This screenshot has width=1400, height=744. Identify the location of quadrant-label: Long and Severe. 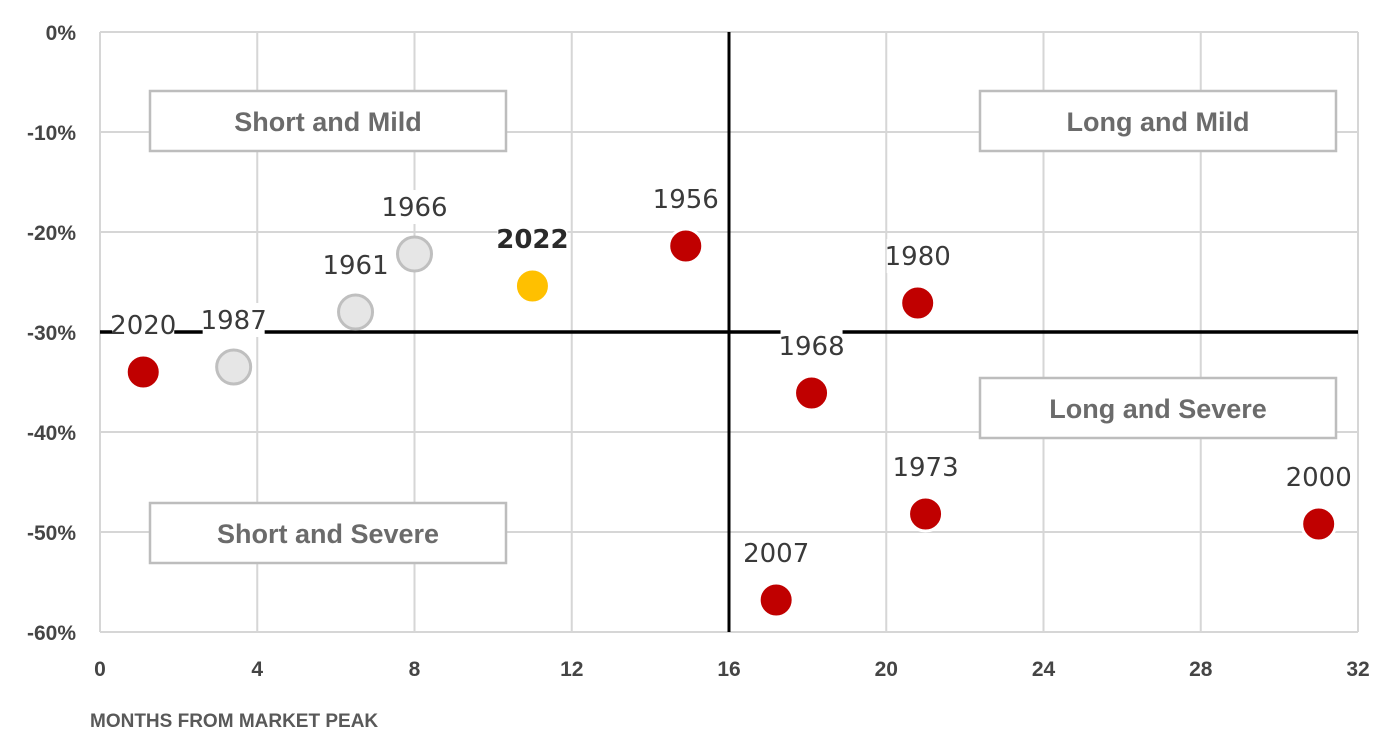
(1158, 409).